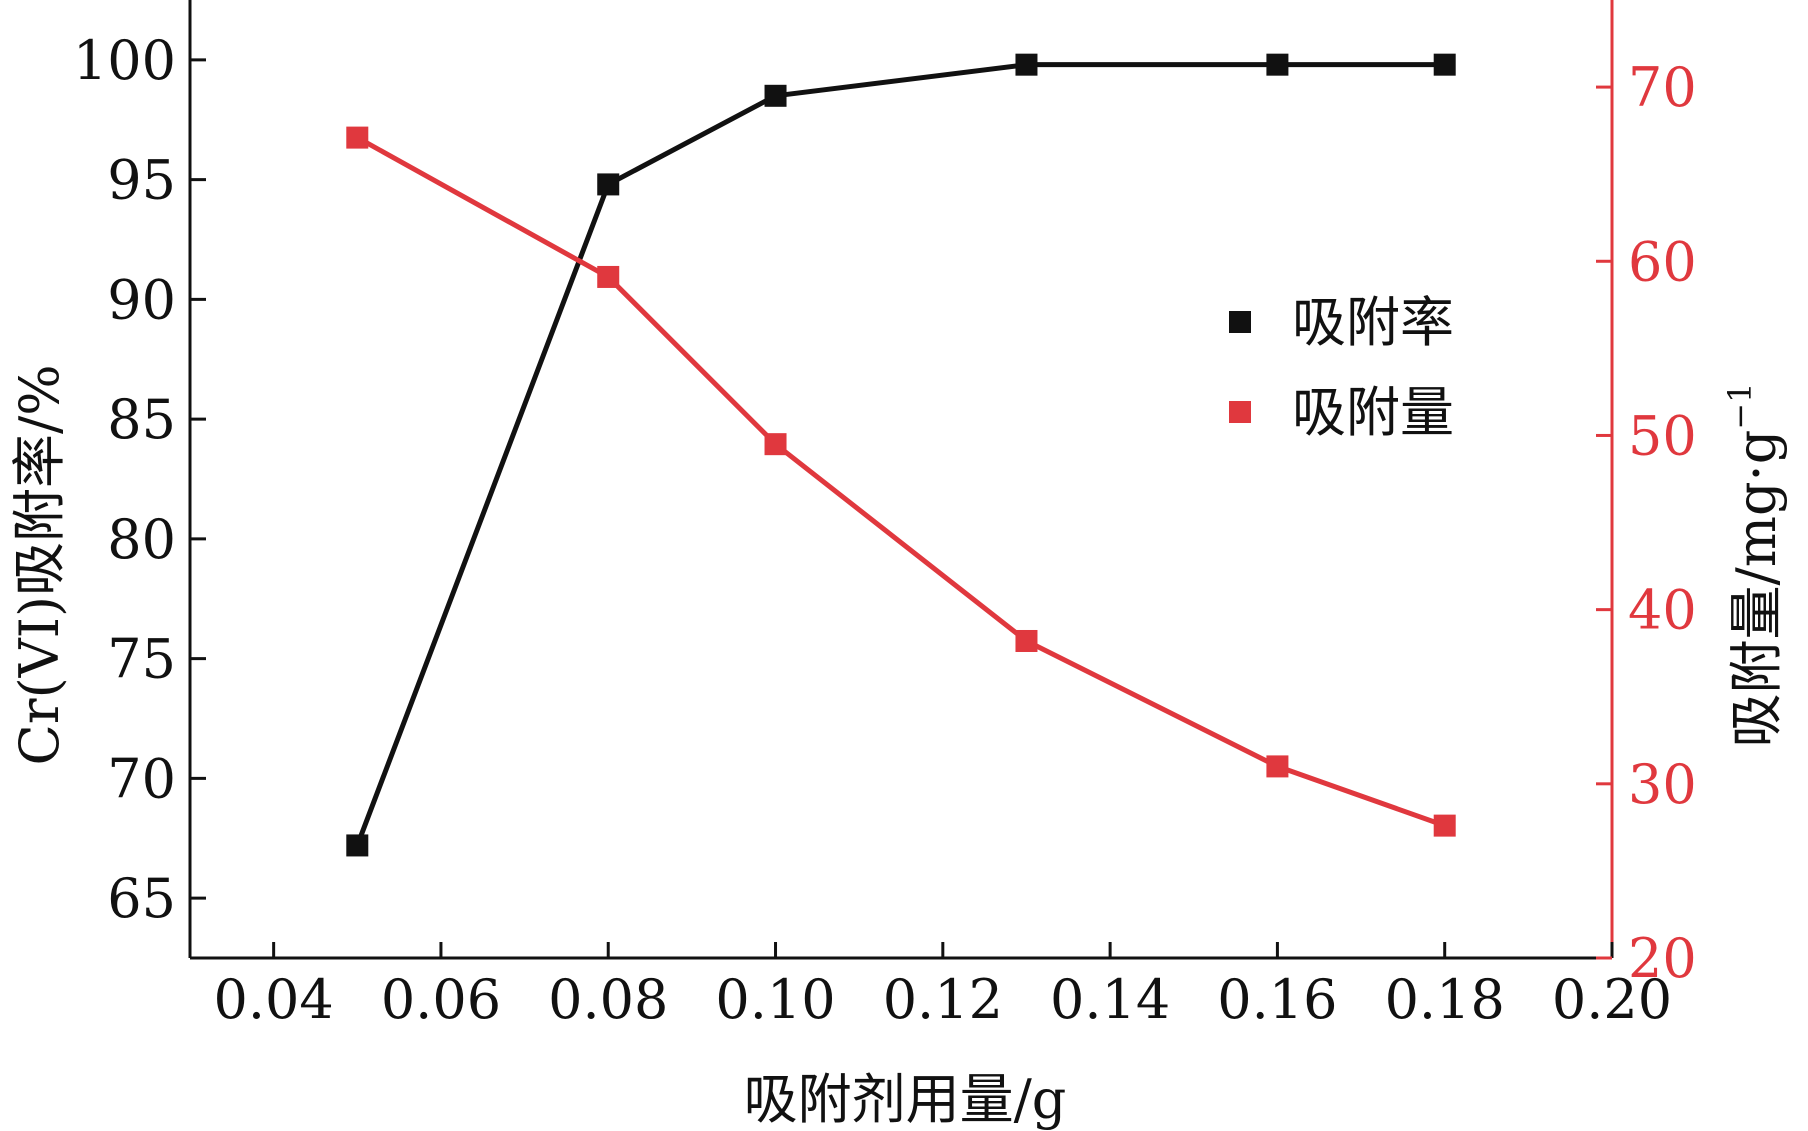 This screenshot has width=1808, height=1131. I want to click on y-right-tick-label: 20, so click(1662, 958).